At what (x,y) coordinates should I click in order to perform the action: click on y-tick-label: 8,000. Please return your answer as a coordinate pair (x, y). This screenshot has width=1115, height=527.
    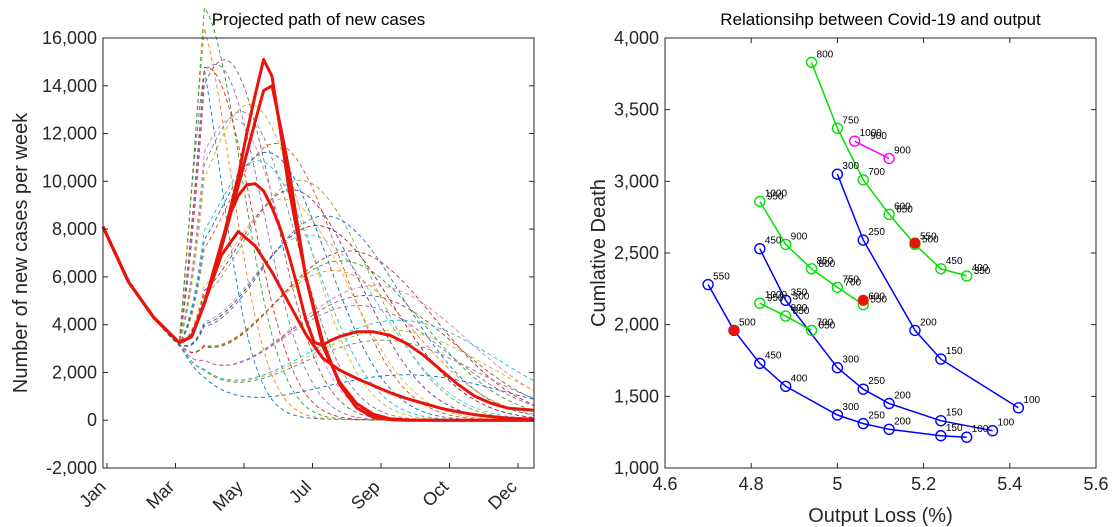
    Looking at the image, I should click on (74, 229).